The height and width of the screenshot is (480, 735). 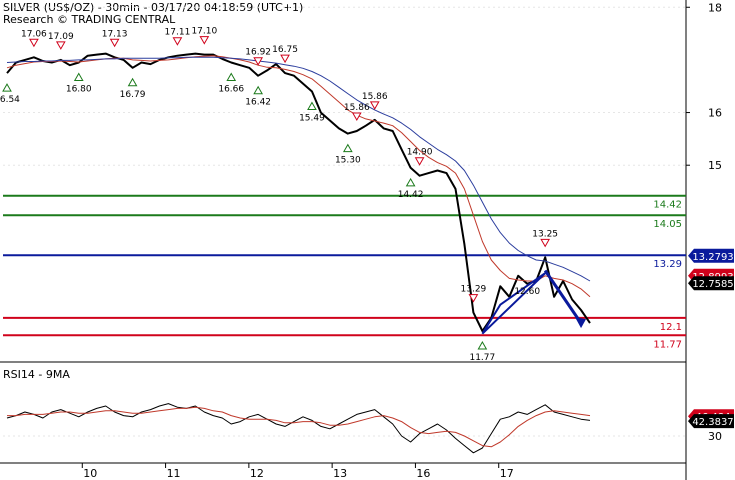 I want to click on trough-label: 14.42, so click(x=411, y=195).